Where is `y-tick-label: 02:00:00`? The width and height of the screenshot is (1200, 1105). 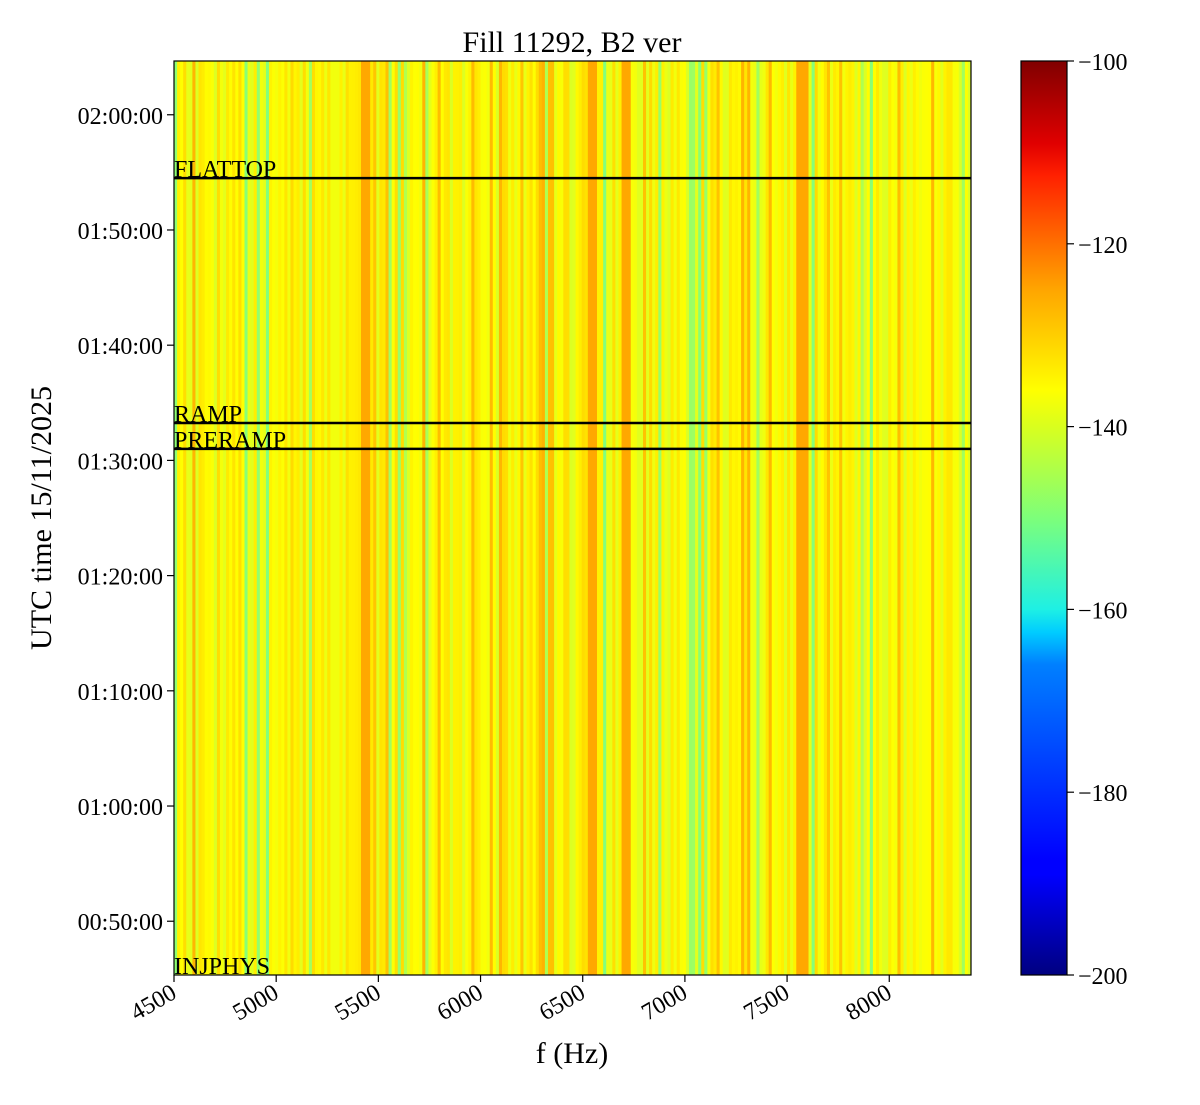
y-tick-label: 02:00:00 is located at coordinates (120, 117).